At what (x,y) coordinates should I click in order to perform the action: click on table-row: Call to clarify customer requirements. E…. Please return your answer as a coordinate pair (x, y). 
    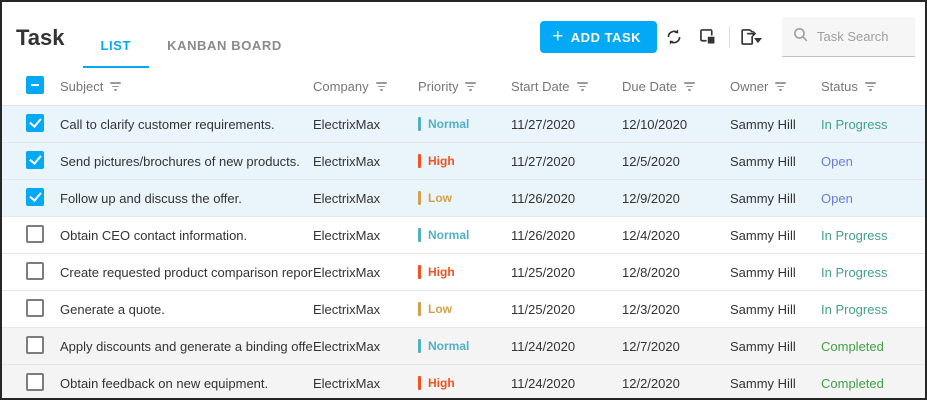
    Looking at the image, I should click on (463, 124).